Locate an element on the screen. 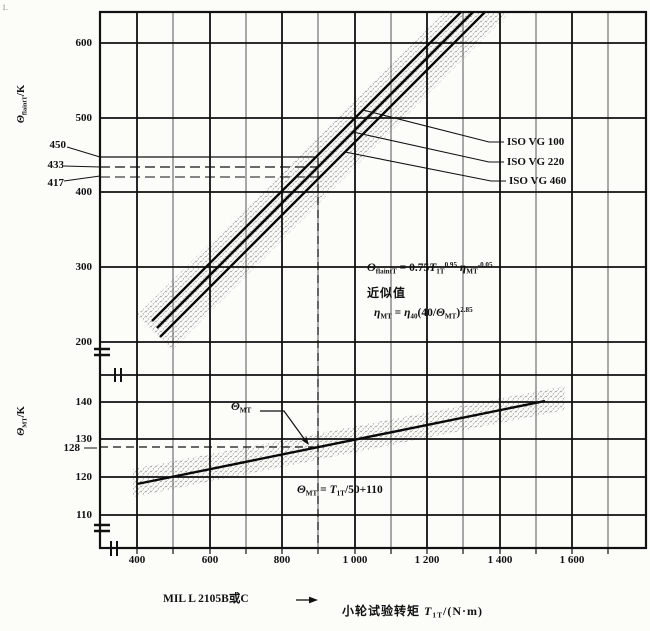  axis-break-mid-icon is located at coordinates (118, 375).